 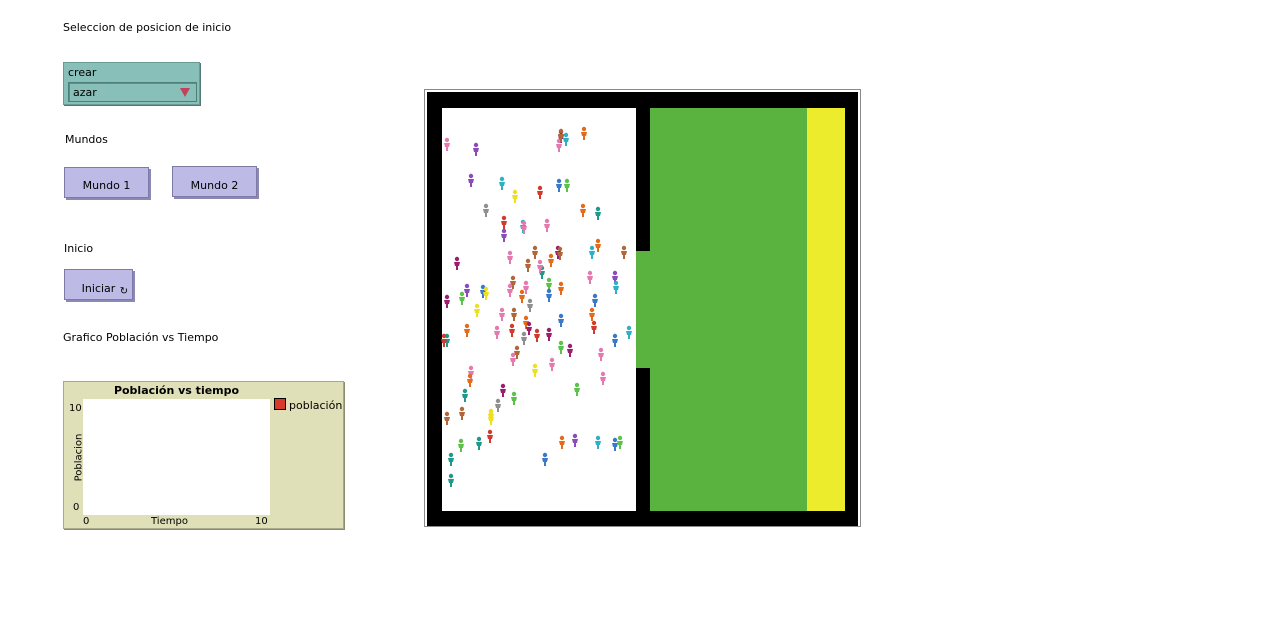 What do you see at coordinates (75, 408) in the screenshot?
I see `y-max-tick: 10` at bounding box center [75, 408].